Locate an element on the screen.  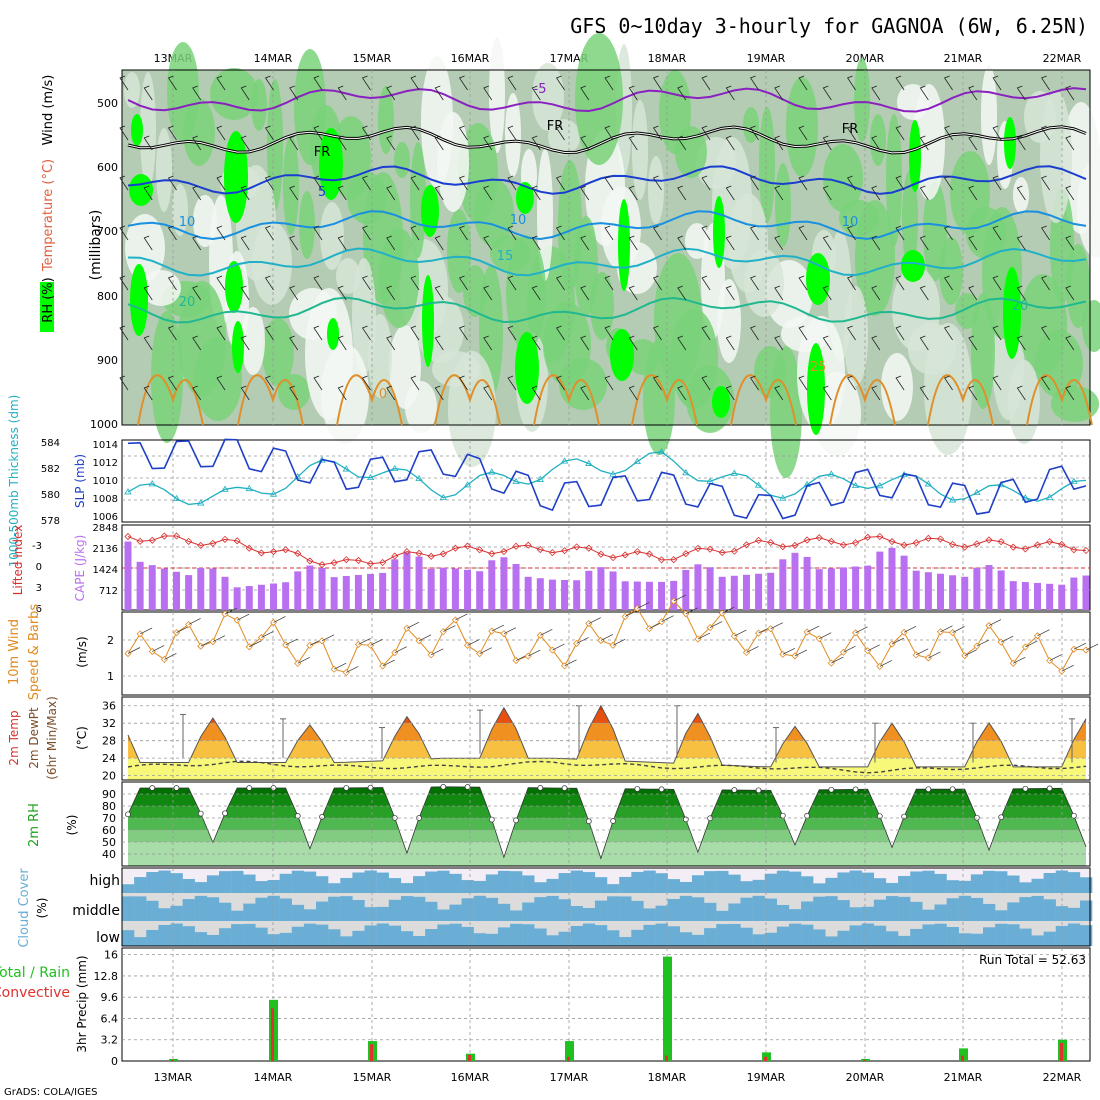
date-label-top: 21MAR is located at coordinates (963, 58).